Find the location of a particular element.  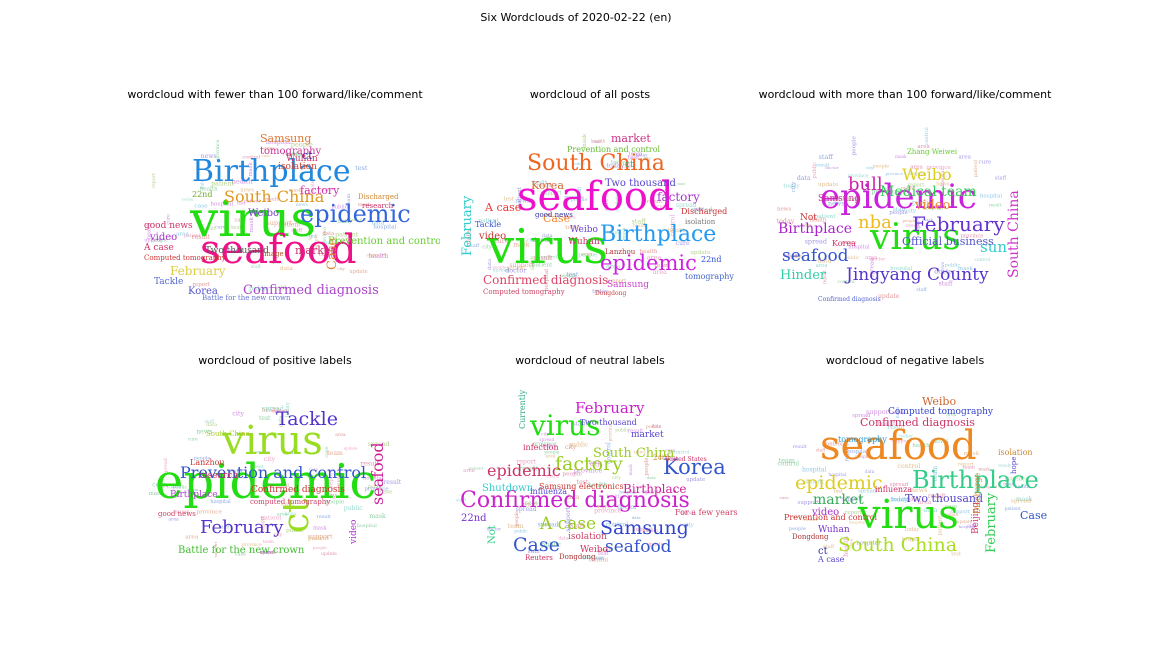

wordcloud-word: epidemic is located at coordinates (898, 197).